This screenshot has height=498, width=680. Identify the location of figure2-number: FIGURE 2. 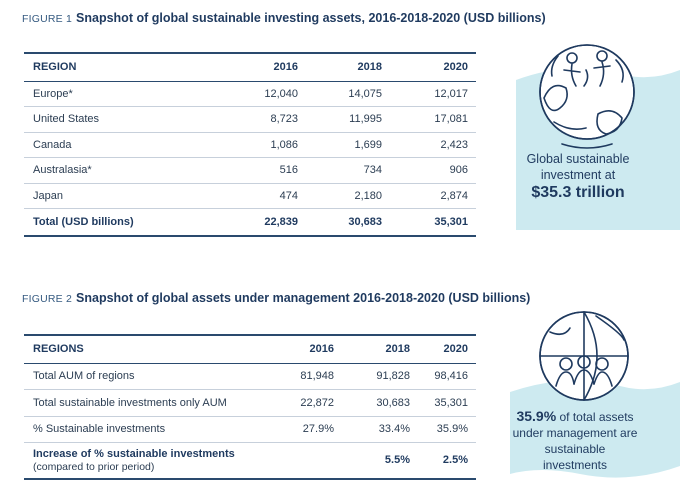
(47, 299).